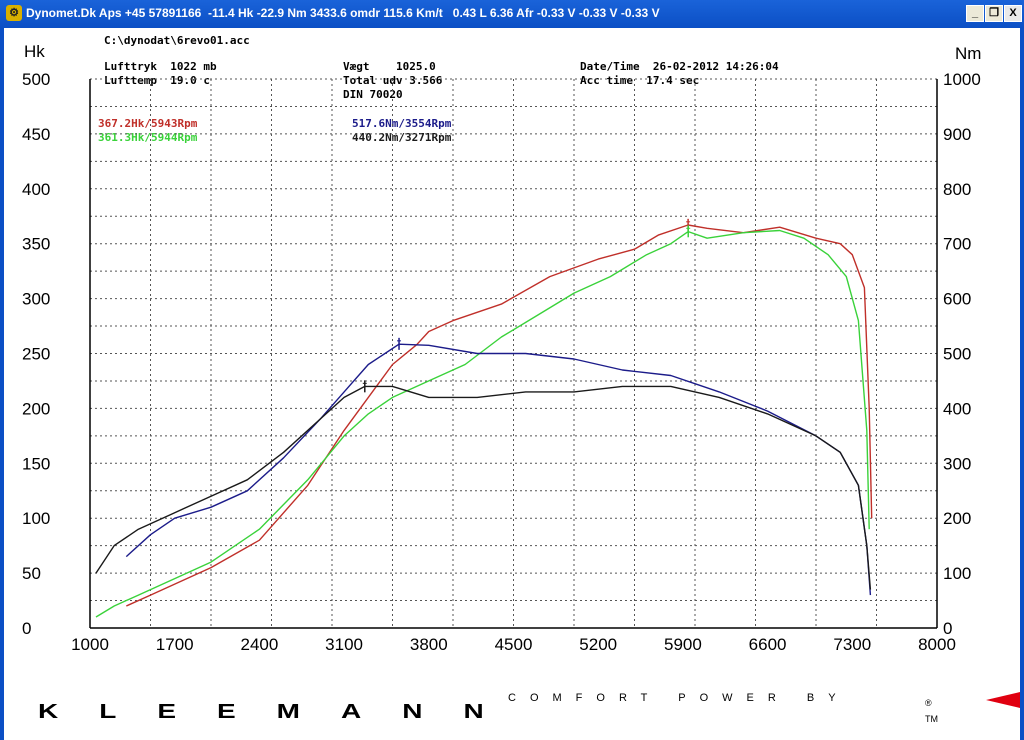 The height and width of the screenshot is (740, 1024). What do you see at coordinates (160, 66) in the screenshot?
I see `lufttryk-value: Lufttryk 1022 mb` at bounding box center [160, 66].